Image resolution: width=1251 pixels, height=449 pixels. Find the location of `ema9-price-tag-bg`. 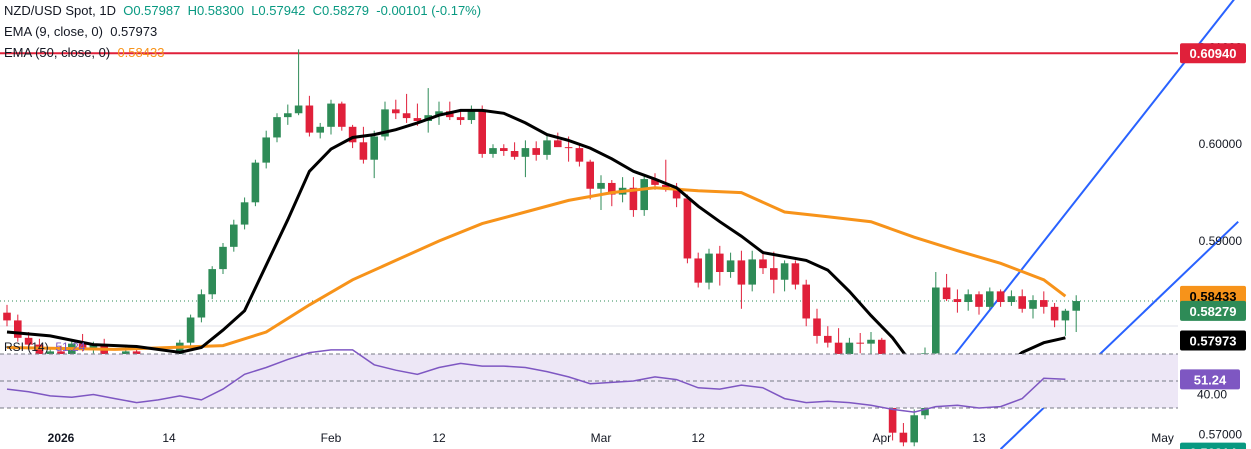

ema9-price-tag-bg is located at coordinates (1213, 340).